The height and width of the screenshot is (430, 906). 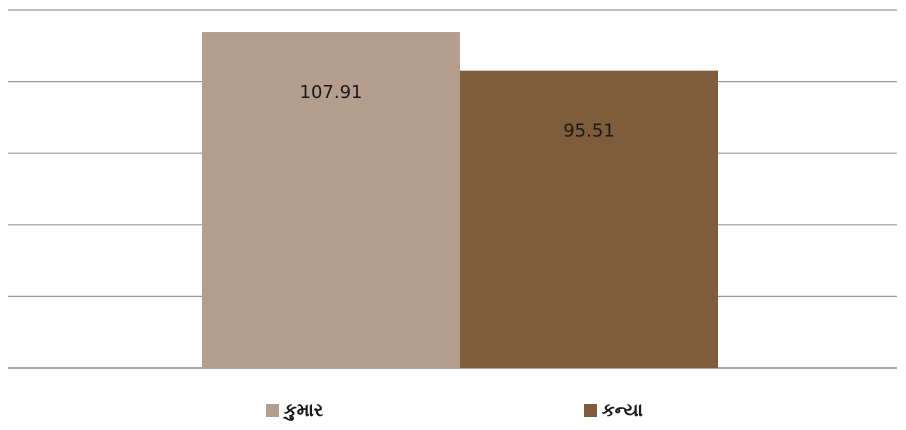 What do you see at coordinates (457, 112) in the screenshot?
I see `data-labels: 107.91 95.51` at bounding box center [457, 112].